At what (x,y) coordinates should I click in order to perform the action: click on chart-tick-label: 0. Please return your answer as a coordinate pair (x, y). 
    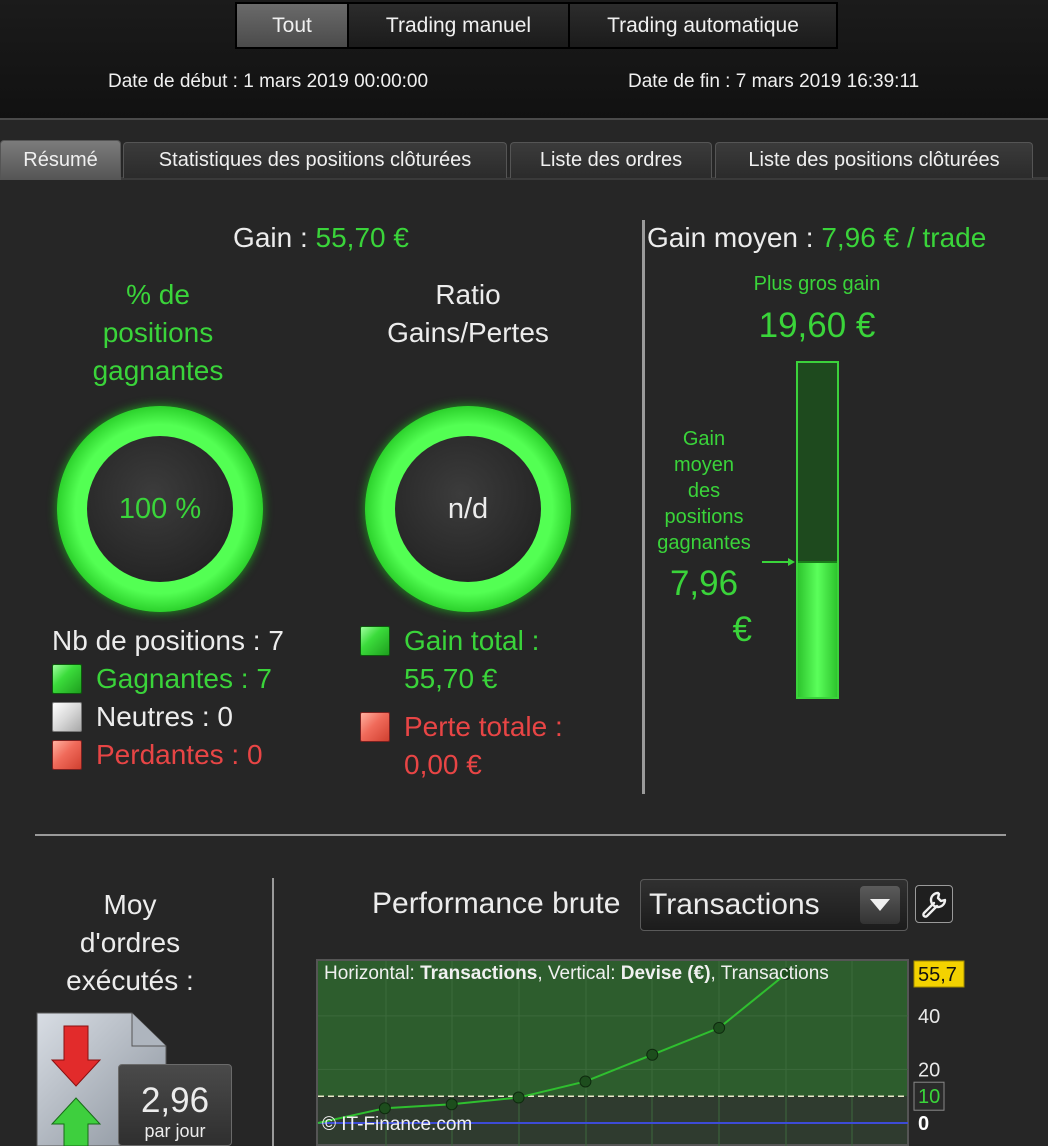
    Looking at the image, I should click on (923, 1124).